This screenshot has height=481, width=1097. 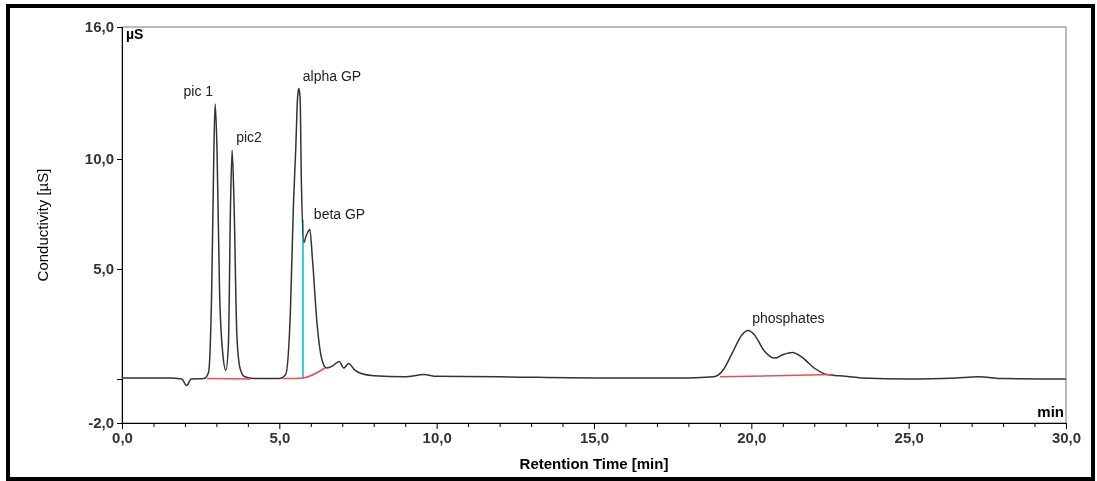 What do you see at coordinates (280, 437) in the screenshot?
I see `x-tick-label: 5,0` at bounding box center [280, 437].